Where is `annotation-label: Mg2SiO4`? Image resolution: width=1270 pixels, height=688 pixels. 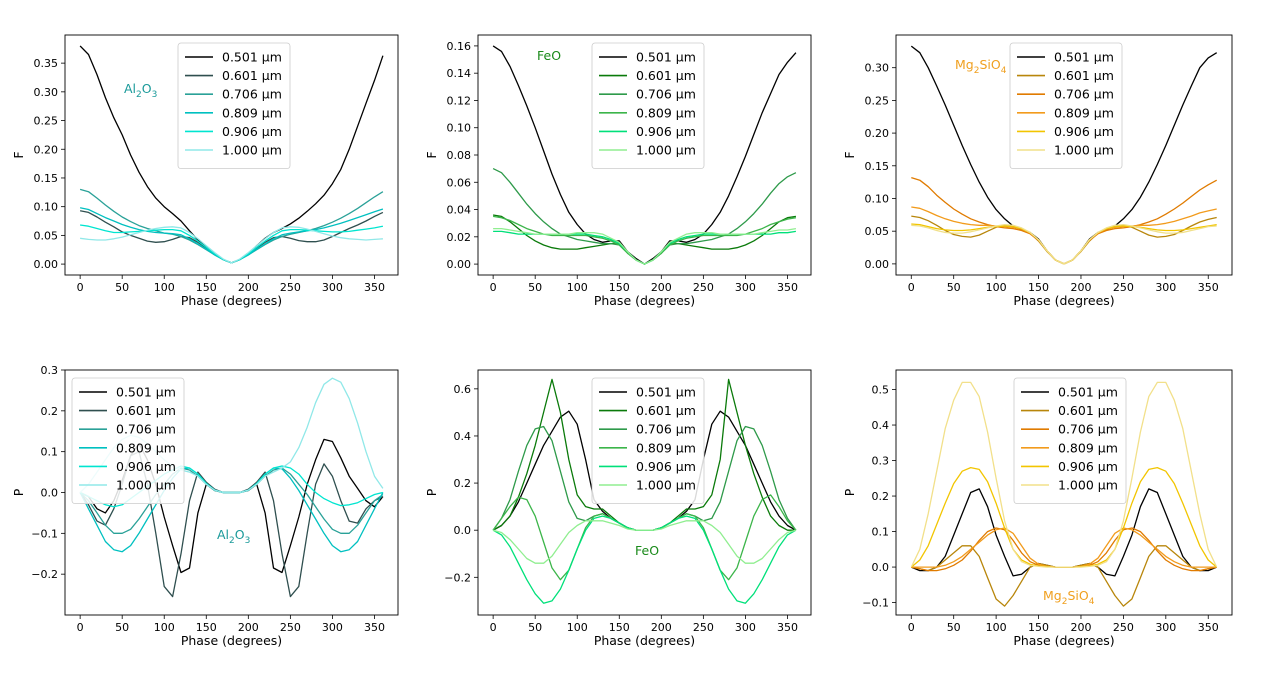
annotation-label: Mg2SiO4 is located at coordinates (1069, 597).